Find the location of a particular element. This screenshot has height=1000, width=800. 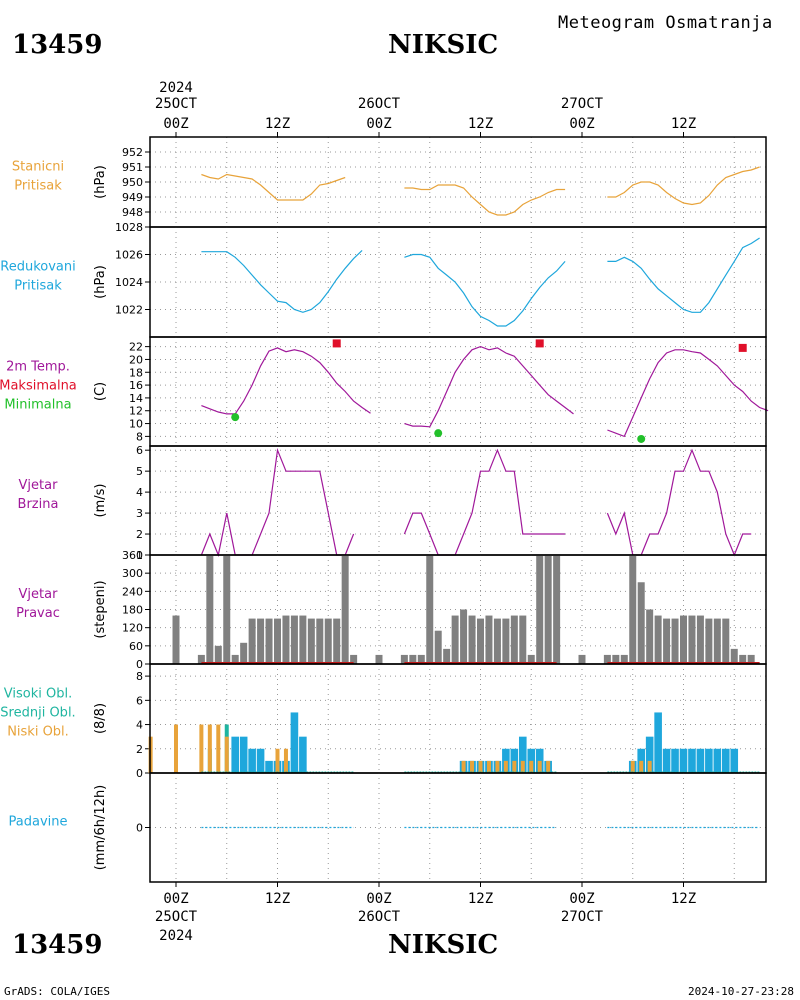

y-tick-label: 1 is located at coordinates (139, 555).